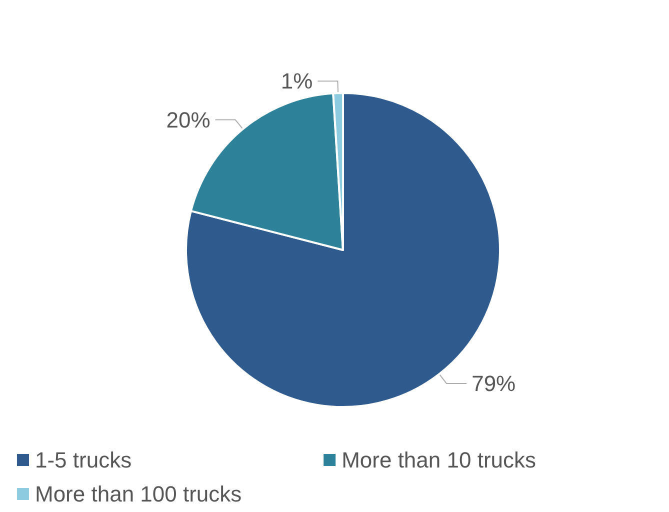  I want to click on data-label: 1%, so click(296, 81).